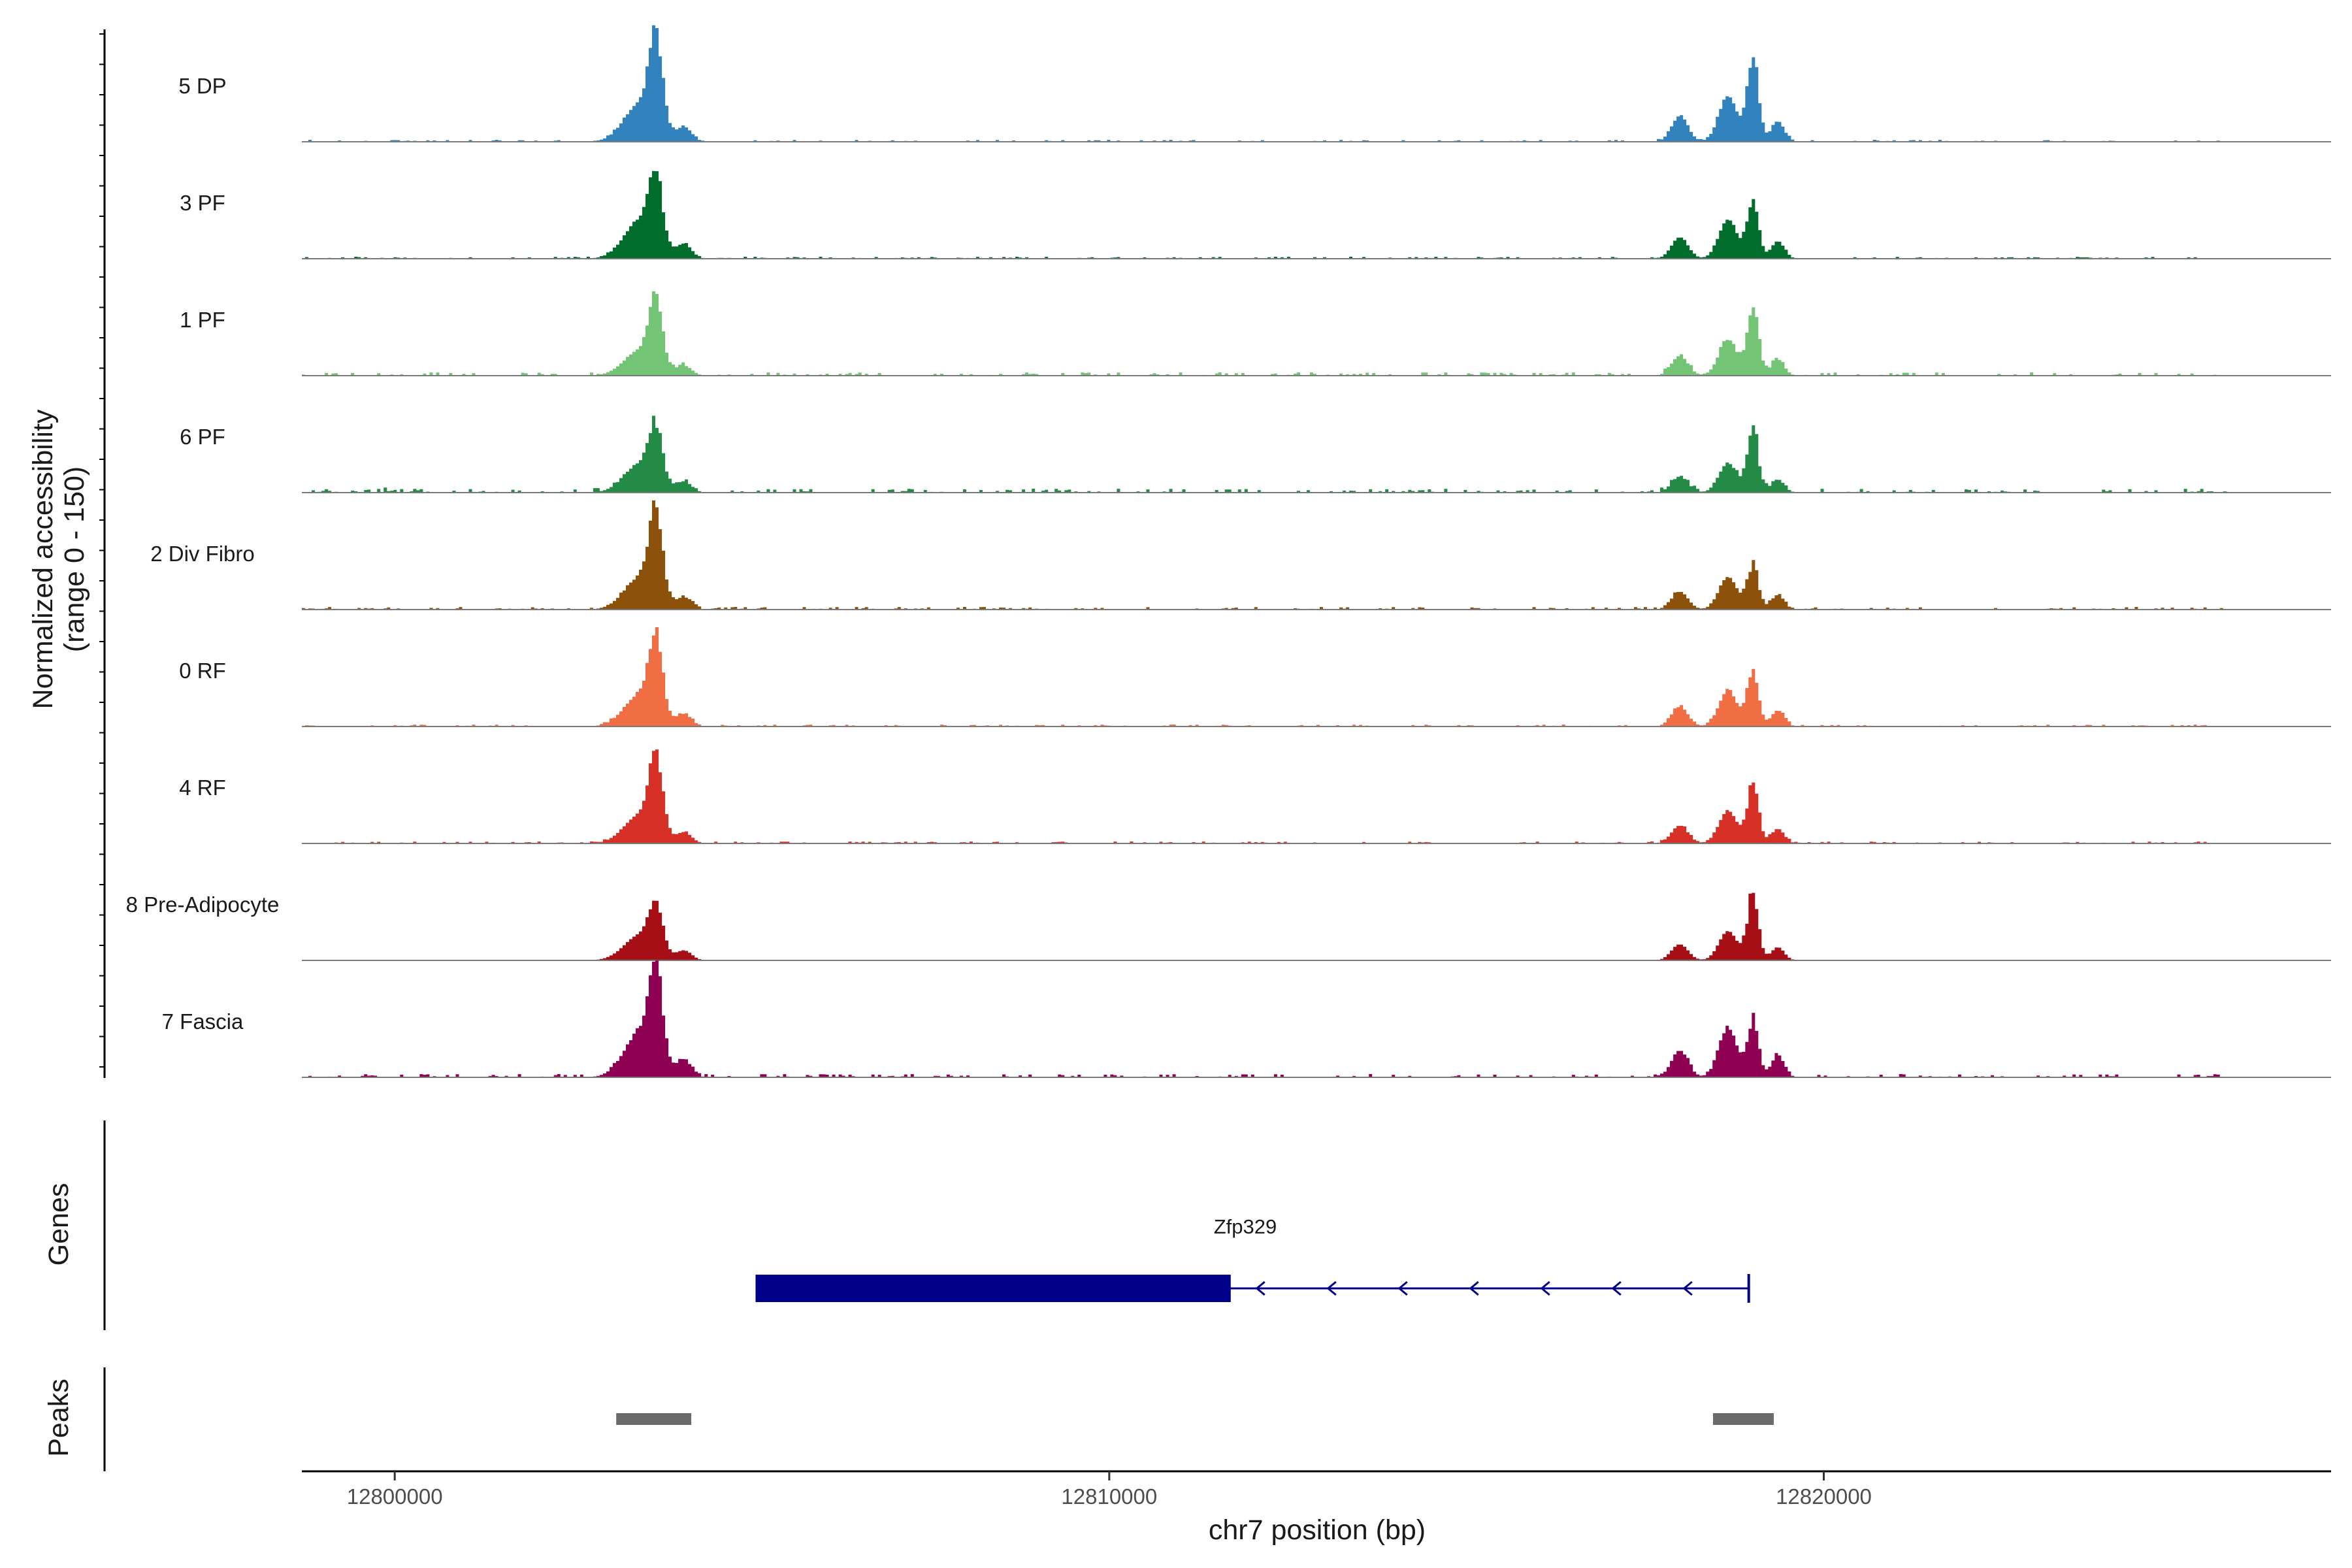  I want to click on coverage-area-1-pf, so click(1265, 333).